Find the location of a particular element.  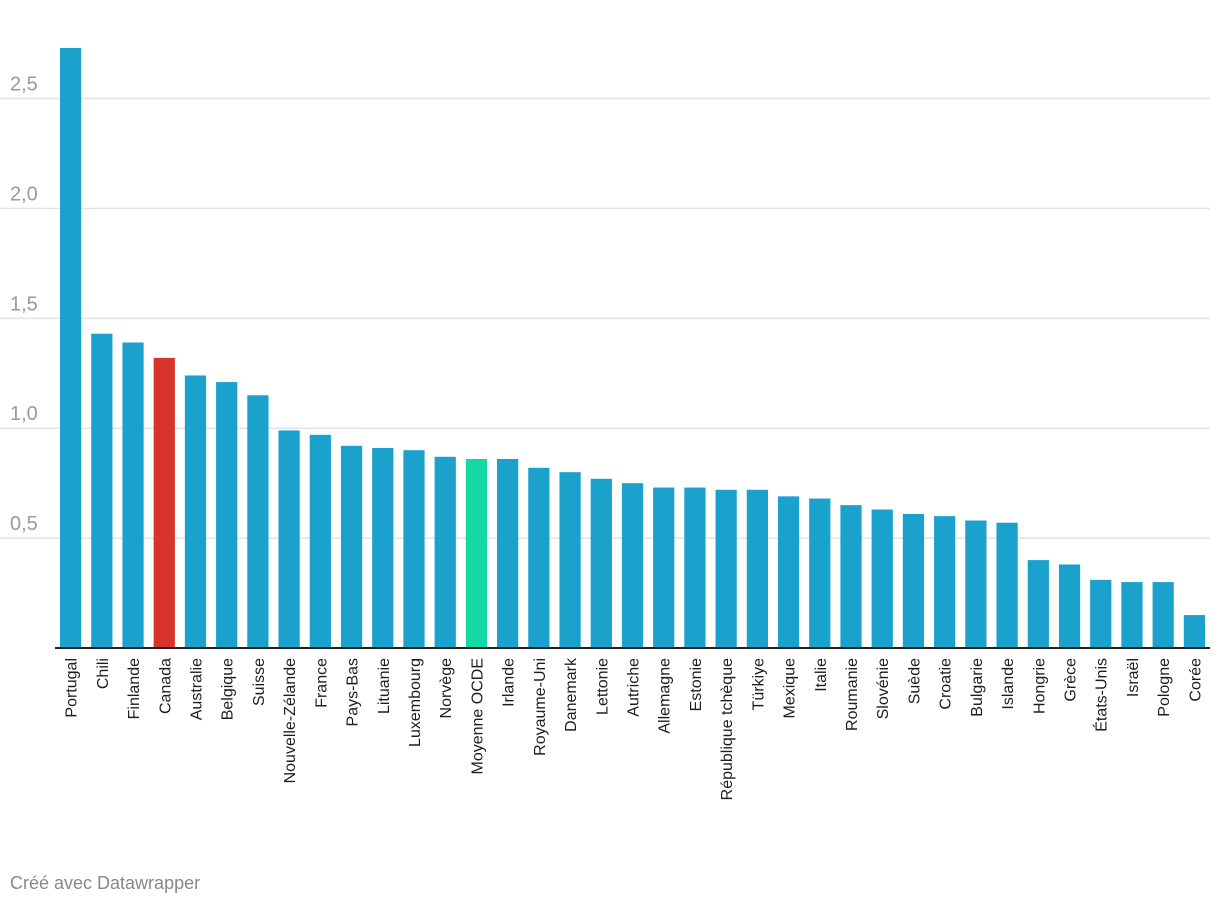

x-tick-label: Pays-Bas is located at coordinates (353, 692).